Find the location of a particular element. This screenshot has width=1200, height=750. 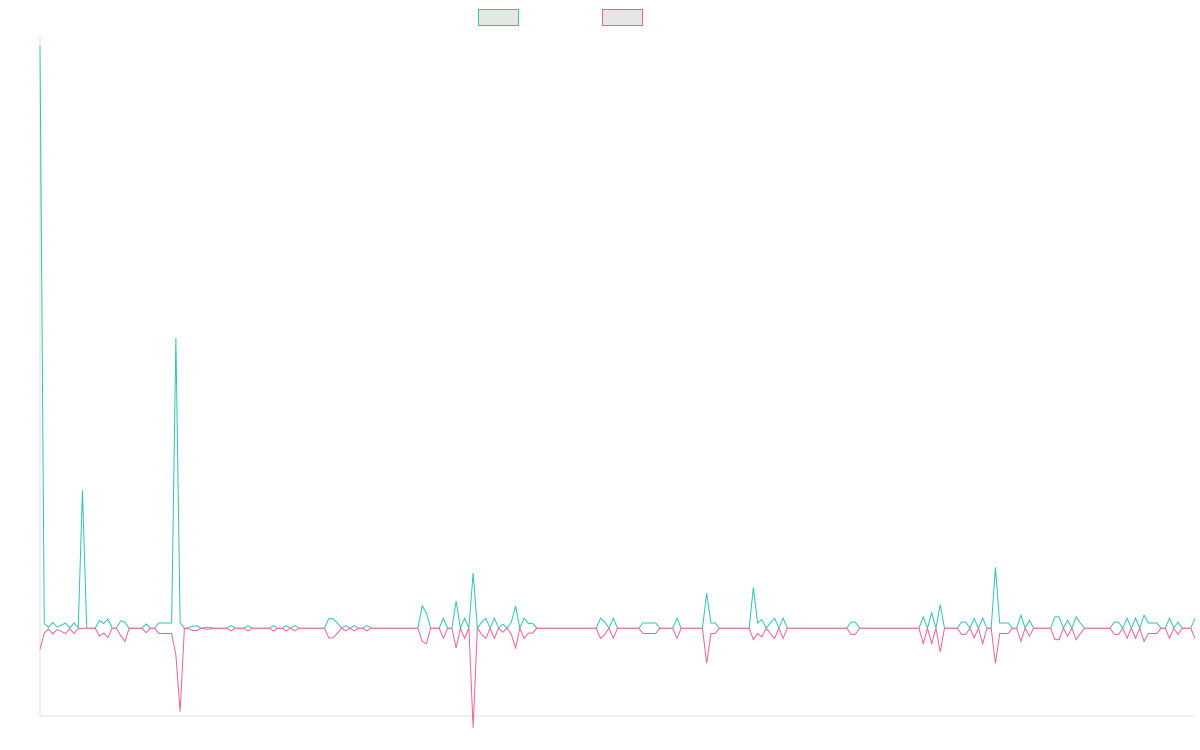

legend is located at coordinates (560, 17).